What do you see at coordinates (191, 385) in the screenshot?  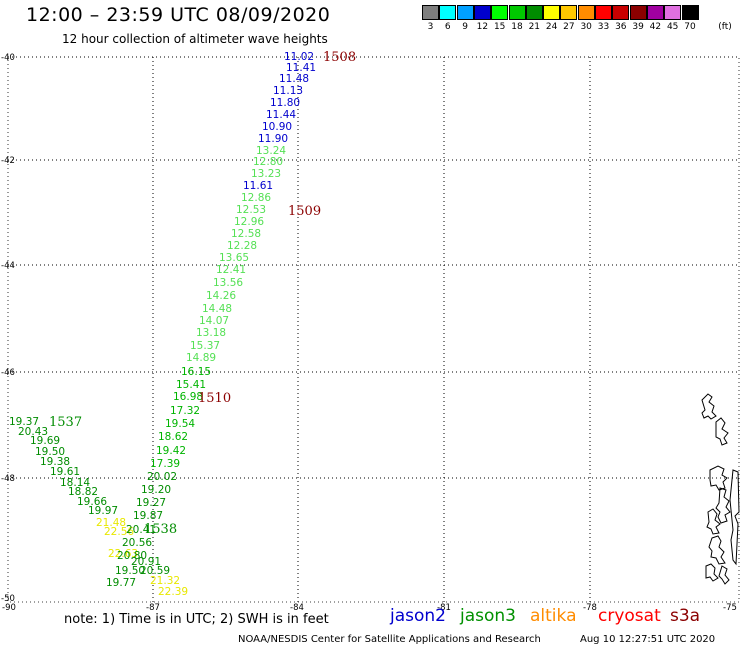 I see `swh-value: 15.41` at bounding box center [191, 385].